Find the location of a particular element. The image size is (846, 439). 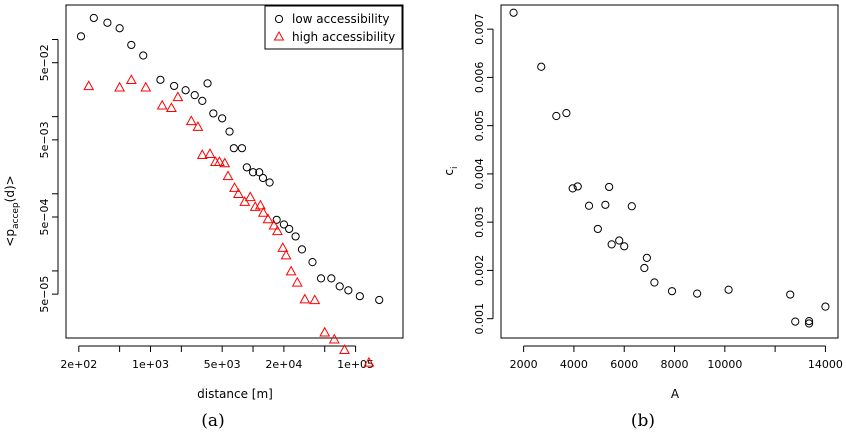

x-tick-label: 2000 is located at coordinates (524, 364).